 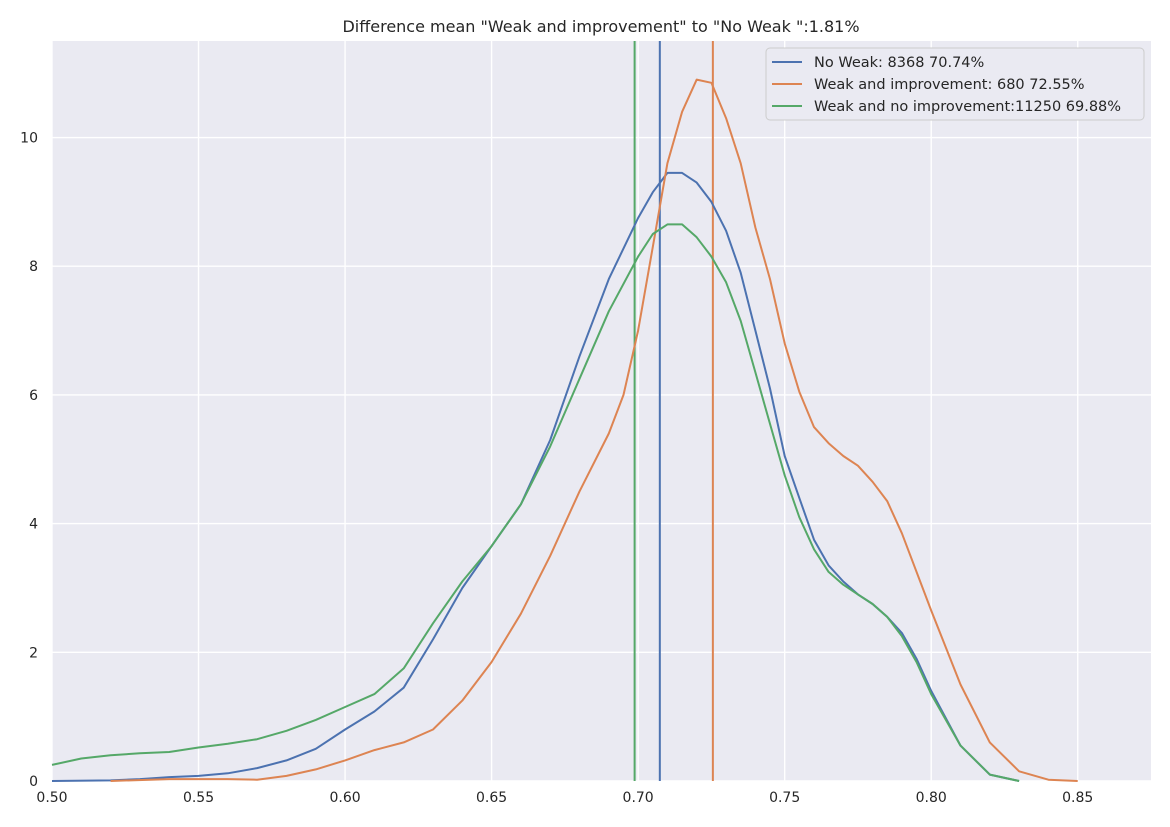 I want to click on y-tick-label: 8, so click(x=33, y=267).